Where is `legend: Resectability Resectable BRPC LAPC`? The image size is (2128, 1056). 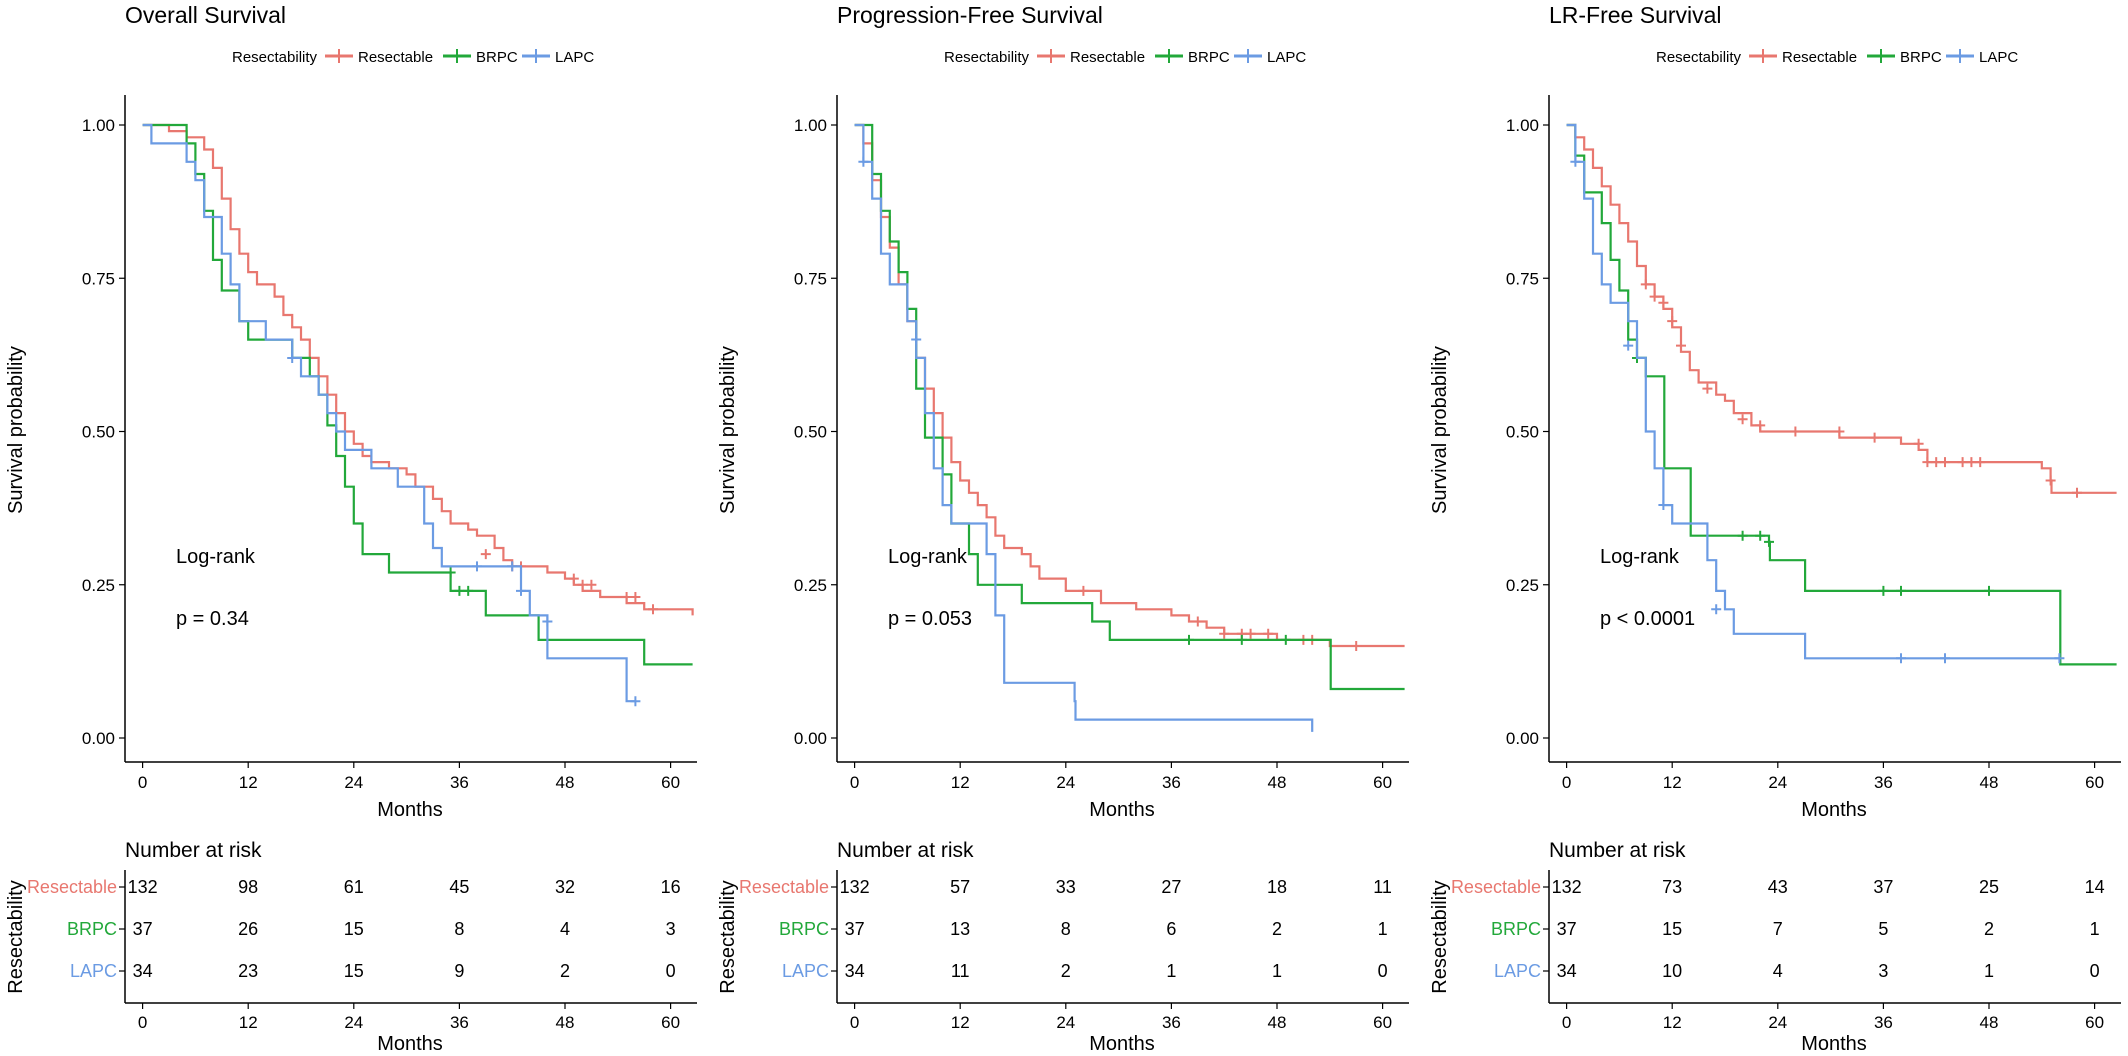
legend: Resectability Resectable BRPC LAPC is located at coordinates (1125, 57).